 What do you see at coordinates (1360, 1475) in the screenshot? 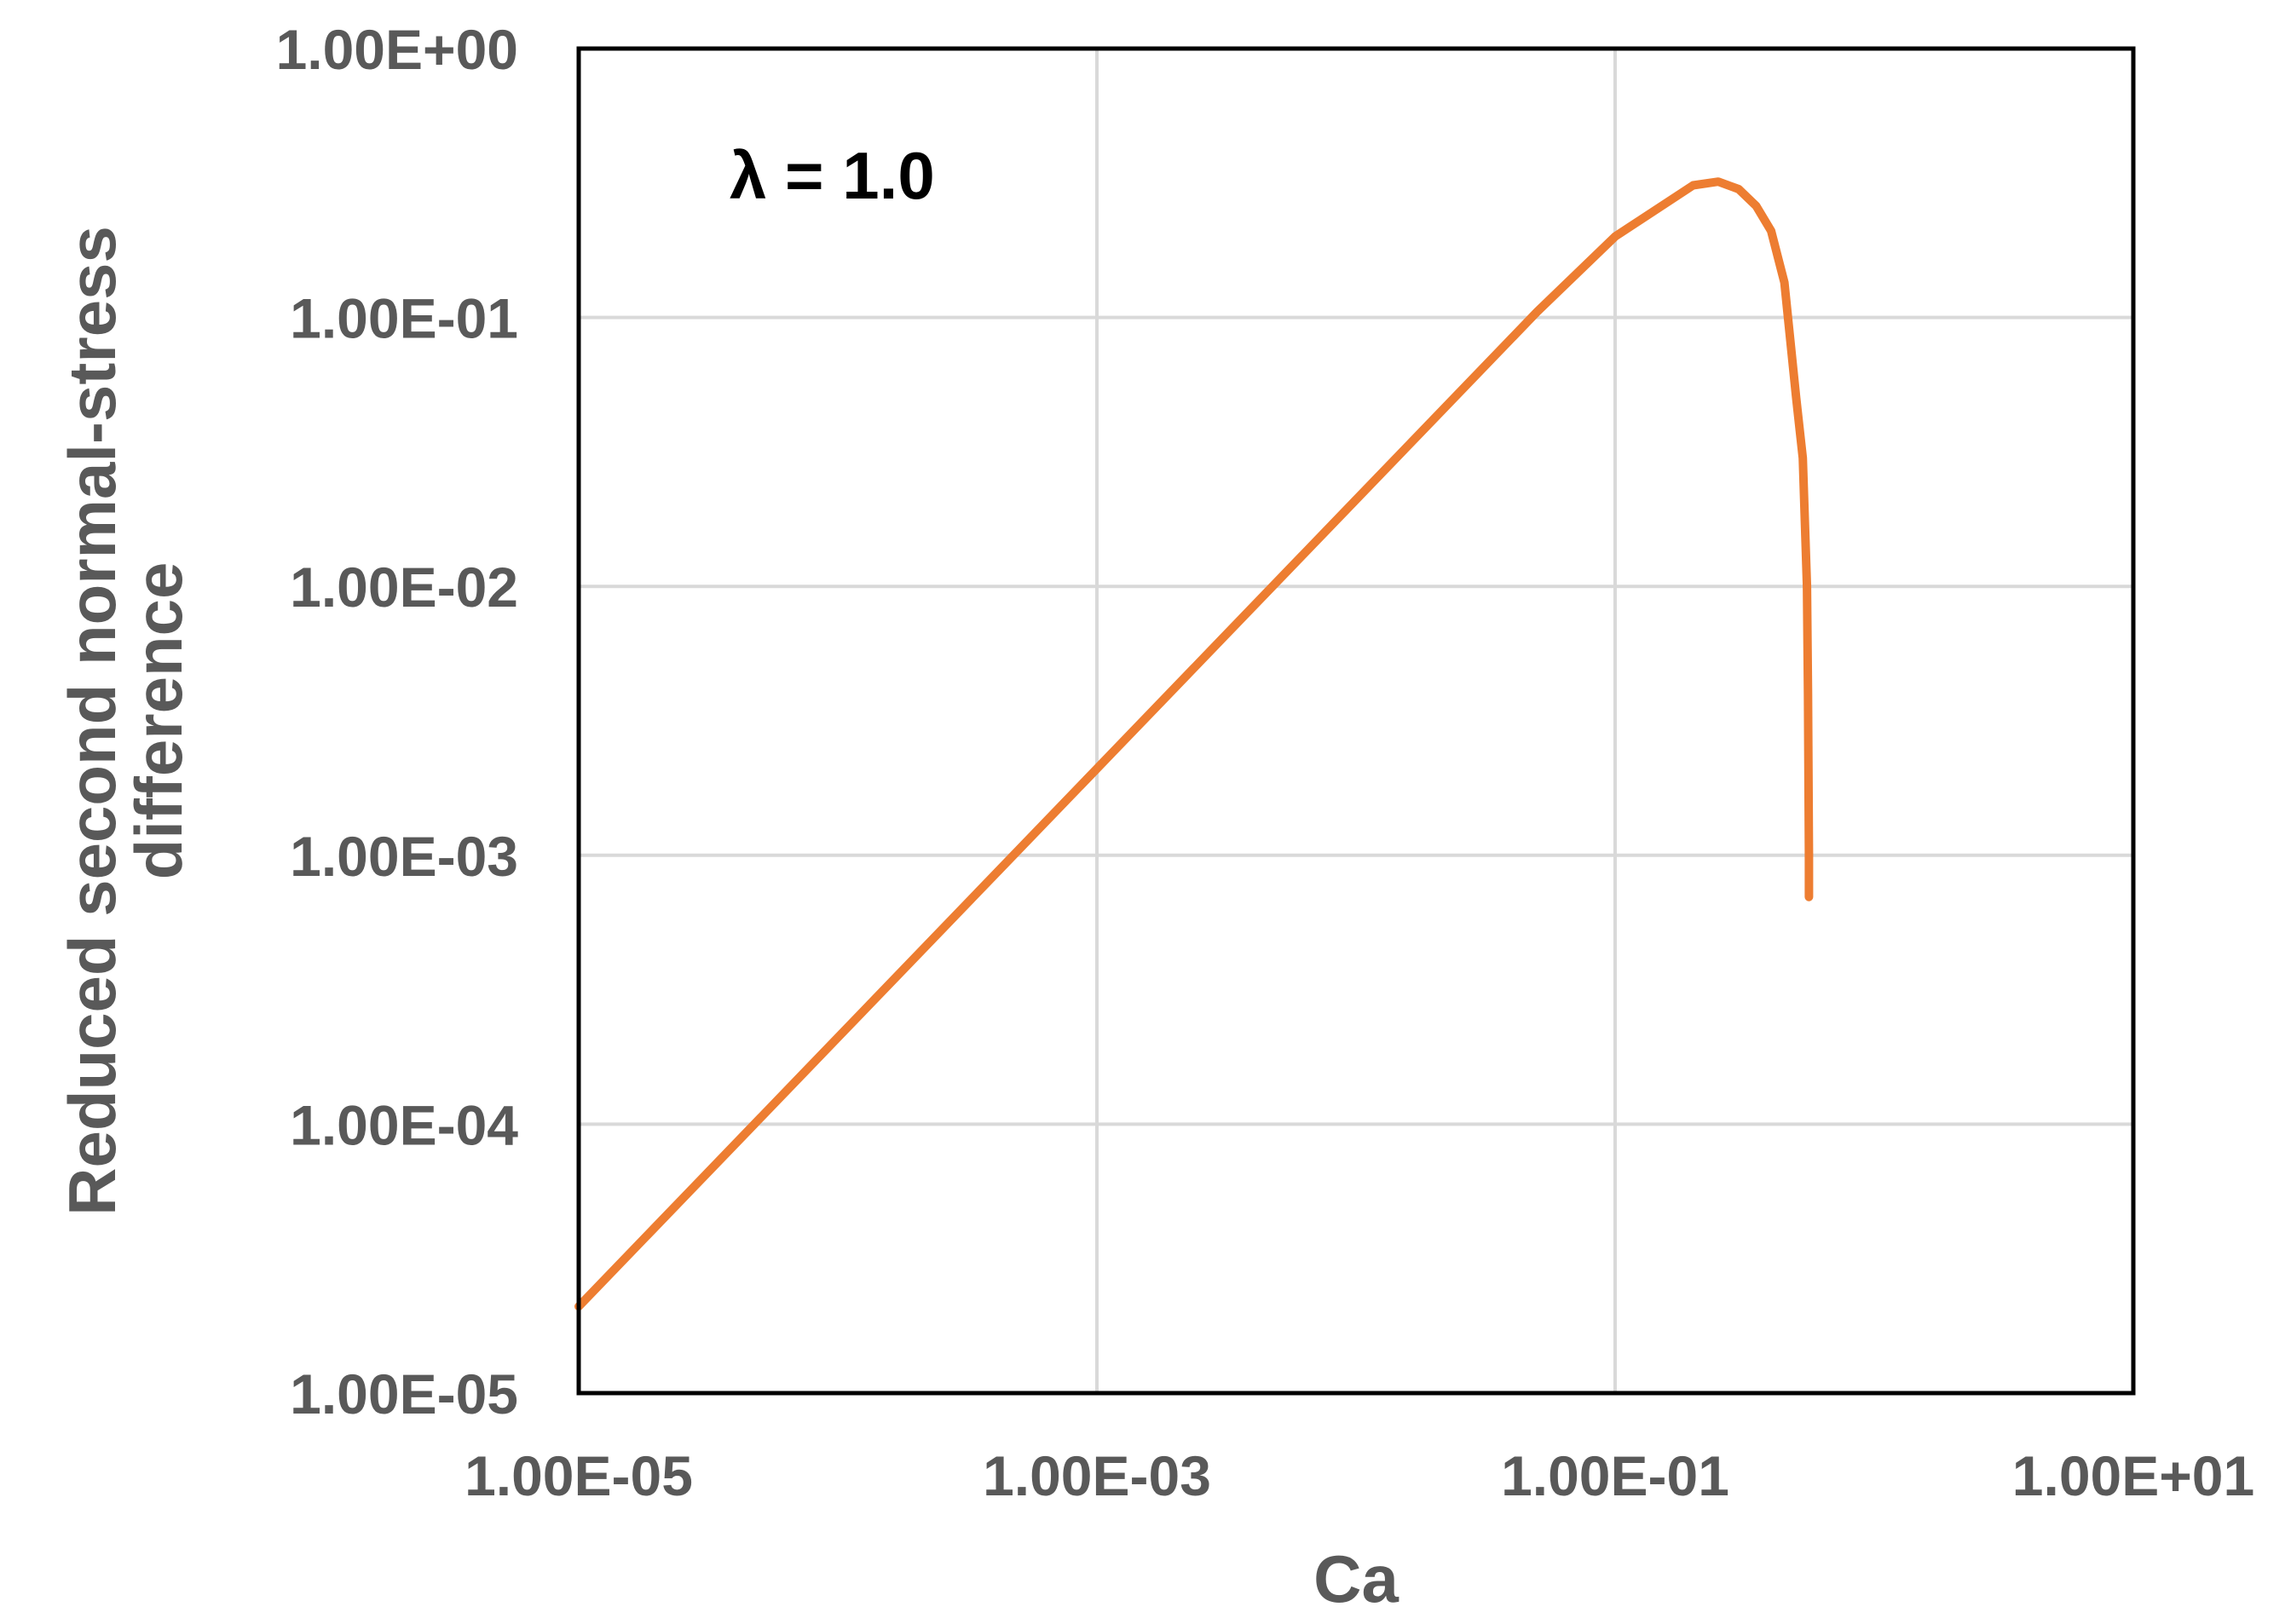
I see `x-tick-labels: 1.00E-05 1.00E-03 1.00E-01 1.00E+01` at bounding box center [1360, 1475].